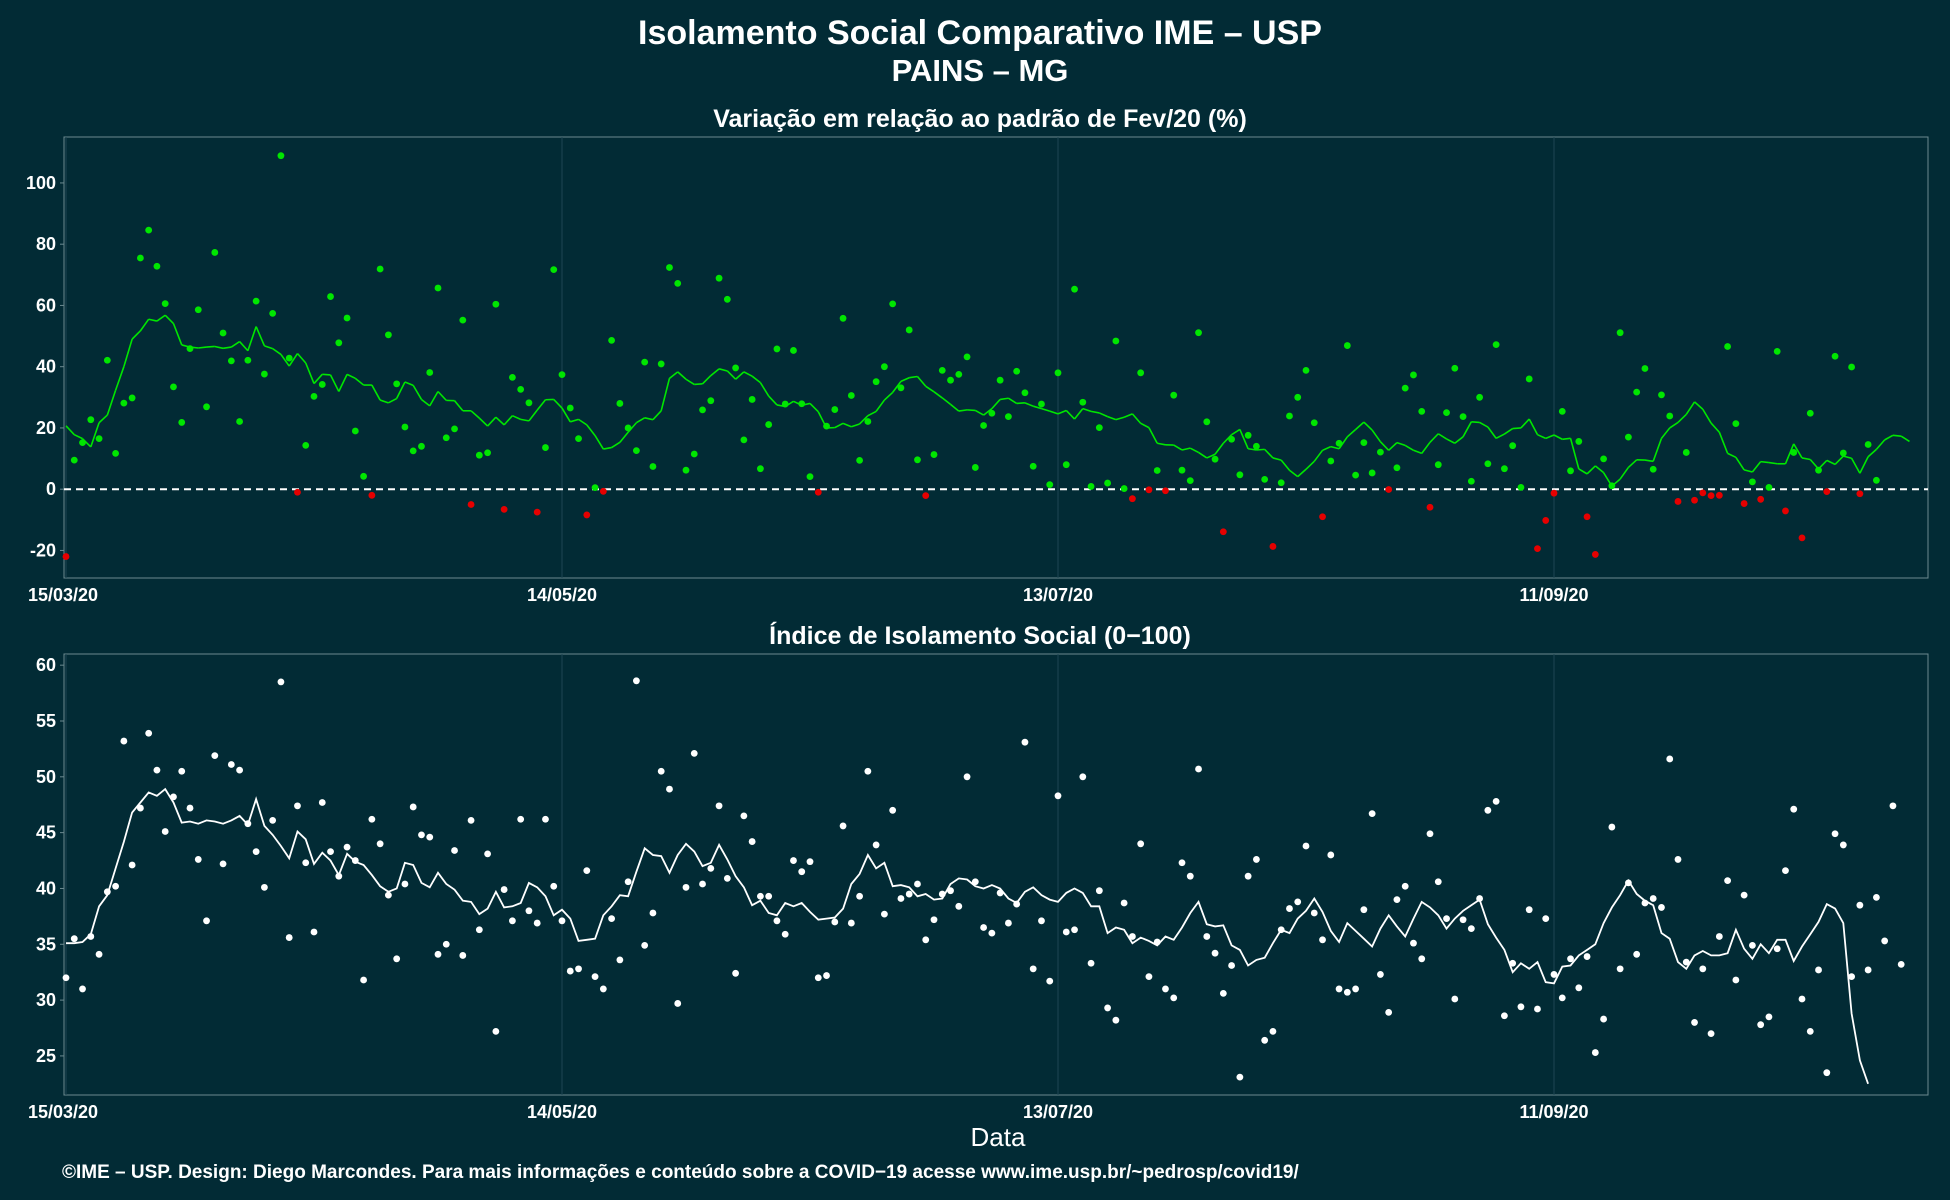 Image resolution: width=1950 pixels, height=1200 pixels. Describe the element at coordinates (46, 888) in the screenshot. I see `y-tick-label: 40` at that location.